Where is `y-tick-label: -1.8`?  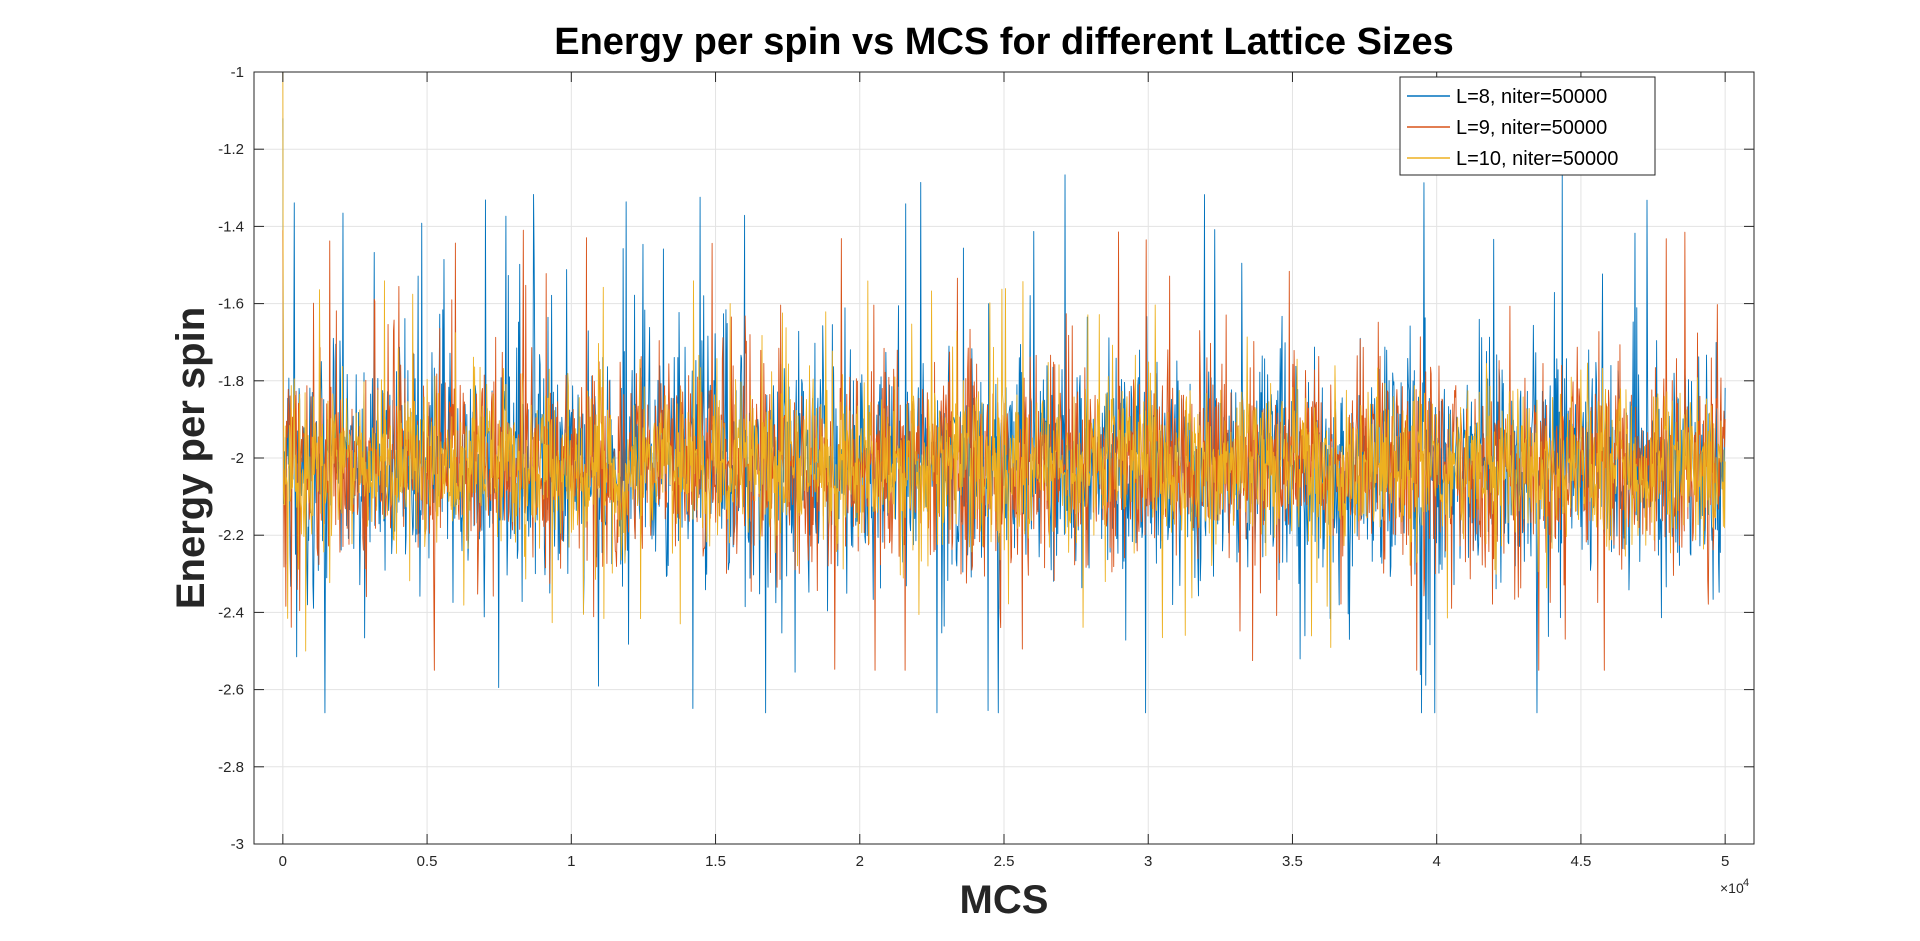 y-tick-label: -1.8 is located at coordinates (231, 381).